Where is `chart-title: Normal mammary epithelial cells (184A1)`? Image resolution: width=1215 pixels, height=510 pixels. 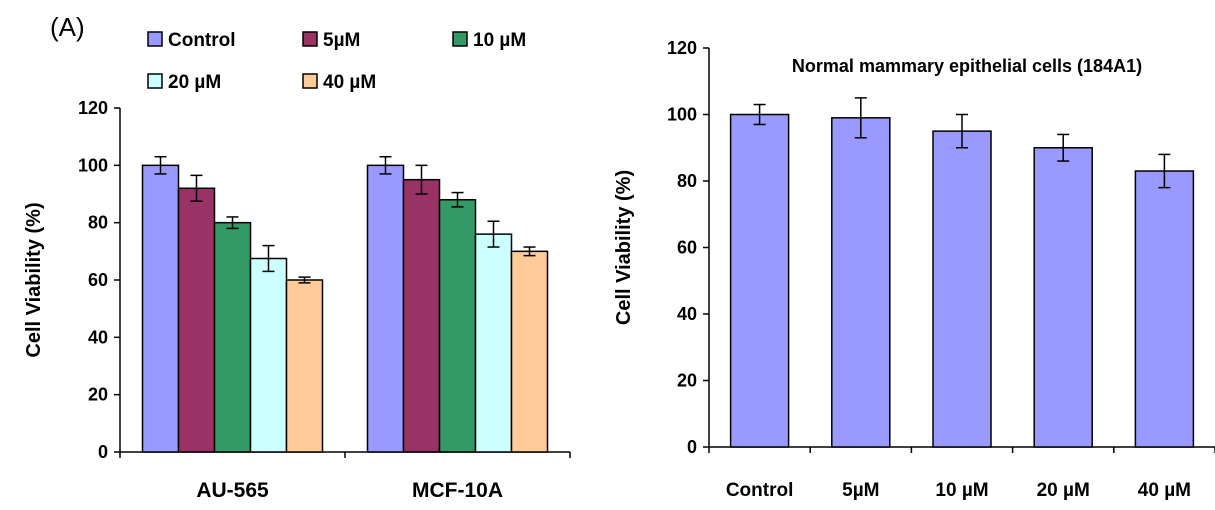
chart-title: Normal mammary epithelial cells (184A1) is located at coordinates (967, 66).